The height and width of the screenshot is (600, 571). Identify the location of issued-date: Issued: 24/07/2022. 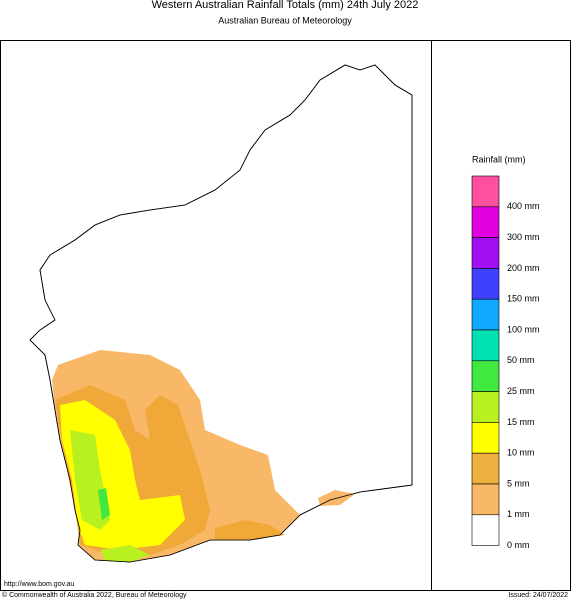
(538, 595).